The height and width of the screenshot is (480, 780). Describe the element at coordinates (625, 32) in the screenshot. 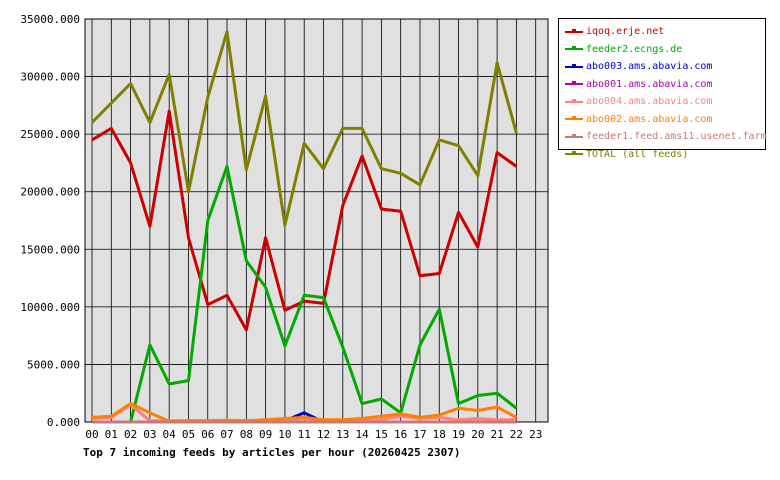

I see `legend-label: iqoq.erje.net` at that location.